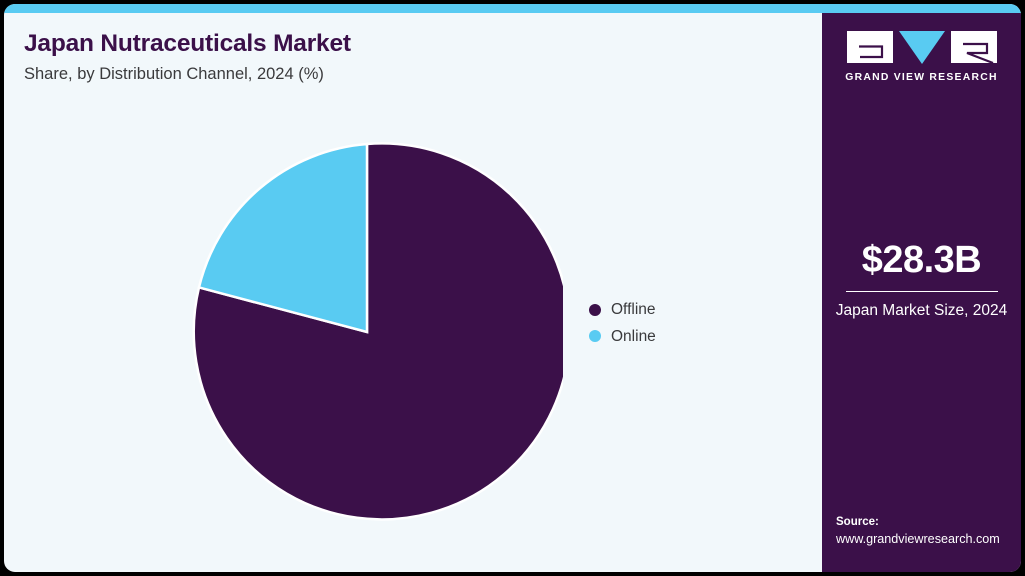 Image resolution: width=1025 pixels, height=576 pixels. Describe the element at coordinates (174, 73) in the screenshot. I see `page-subtitle: Share, by Distribution Channel, 2024 (%)` at that location.